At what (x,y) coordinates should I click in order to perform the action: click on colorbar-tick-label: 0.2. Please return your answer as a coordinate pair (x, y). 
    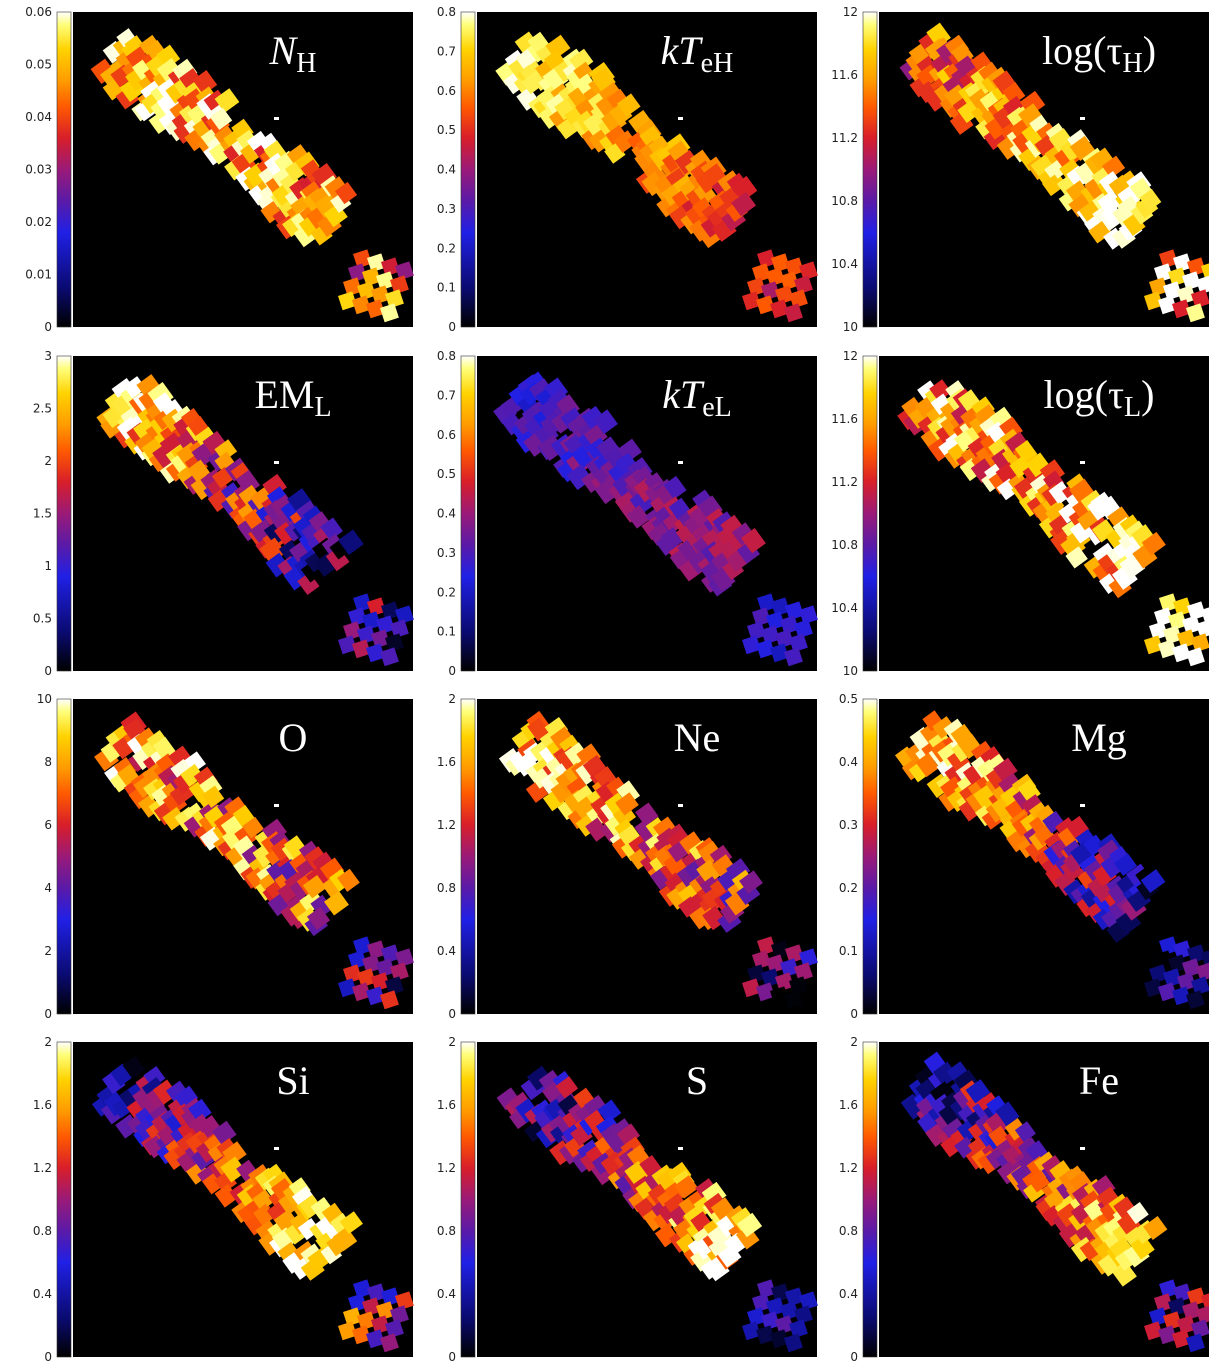
    Looking at the image, I should click on (848, 888).